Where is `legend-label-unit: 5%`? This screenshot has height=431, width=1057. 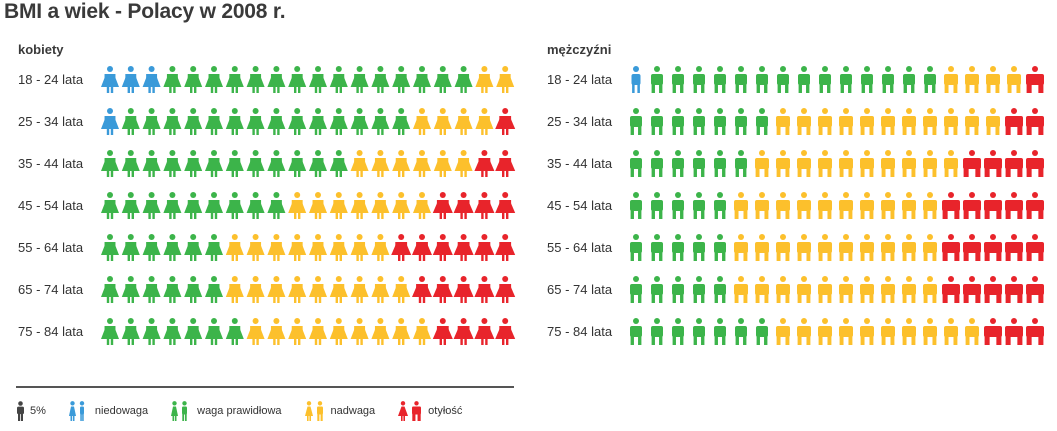
legend-label-unit: 5% is located at coordinates (38, 411).